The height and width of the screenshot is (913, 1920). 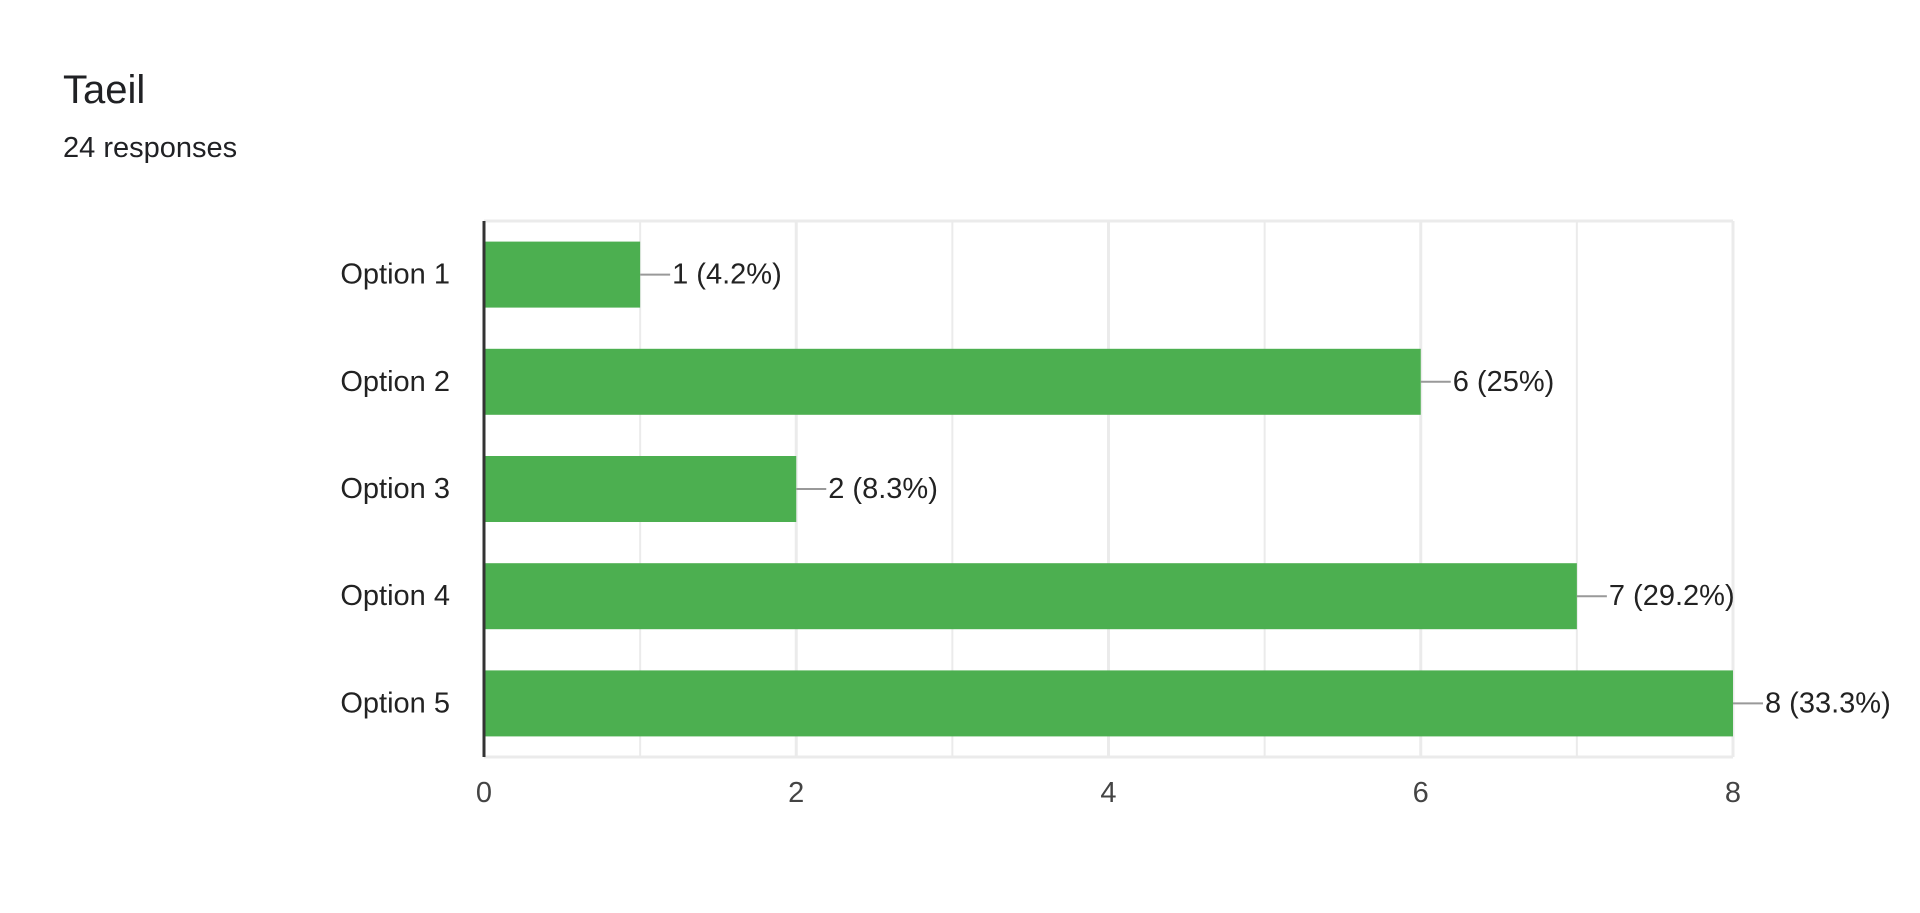 What do you see at coordinates (1108, 793) in the screenshot?
I see `x-tick-label: 4` at bounding box center [1108, 793].